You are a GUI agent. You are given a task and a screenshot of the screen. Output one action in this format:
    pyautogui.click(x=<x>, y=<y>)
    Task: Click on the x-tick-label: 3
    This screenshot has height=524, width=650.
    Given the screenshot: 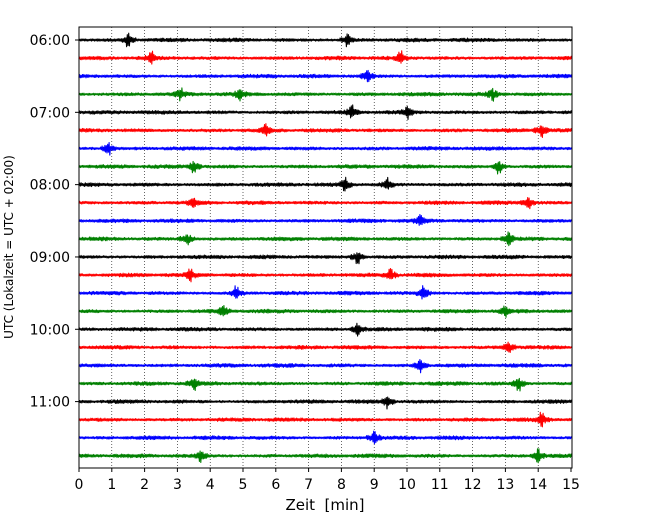 What is the action you would take?
    pyautogui.click(x=177, y=485)
    